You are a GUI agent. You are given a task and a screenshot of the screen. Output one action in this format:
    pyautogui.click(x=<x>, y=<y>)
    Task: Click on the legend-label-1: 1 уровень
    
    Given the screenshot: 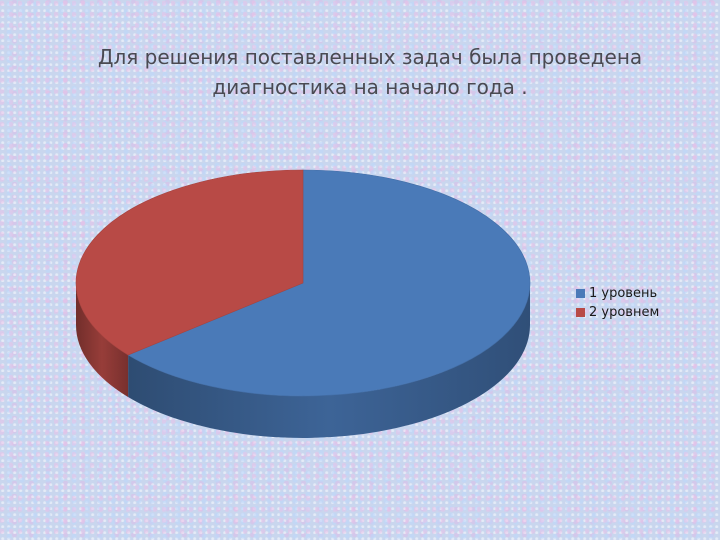 What is the action you would take?
    pyautogui.click(x=623, y=293)
    